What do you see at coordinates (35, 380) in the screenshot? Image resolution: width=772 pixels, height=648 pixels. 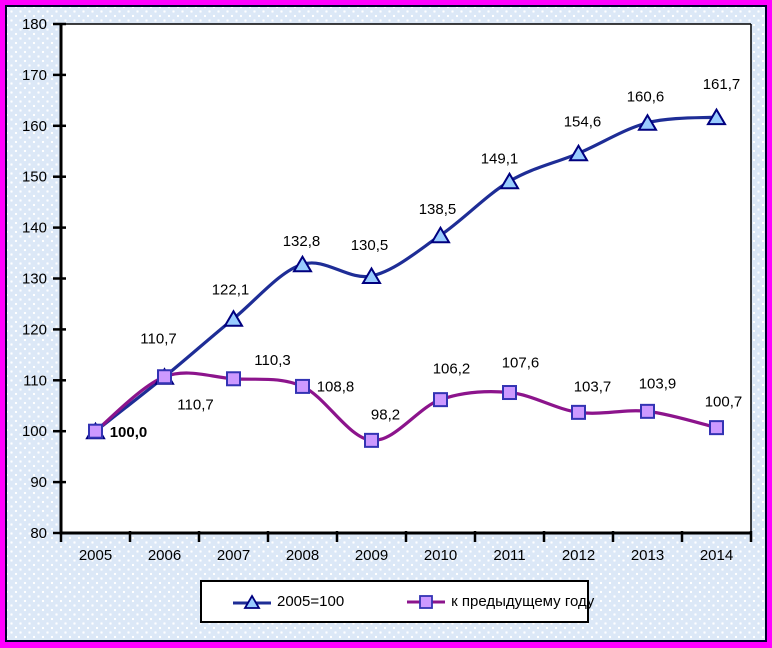 I see `svg-text: 110` at bounding box center [35, 380].